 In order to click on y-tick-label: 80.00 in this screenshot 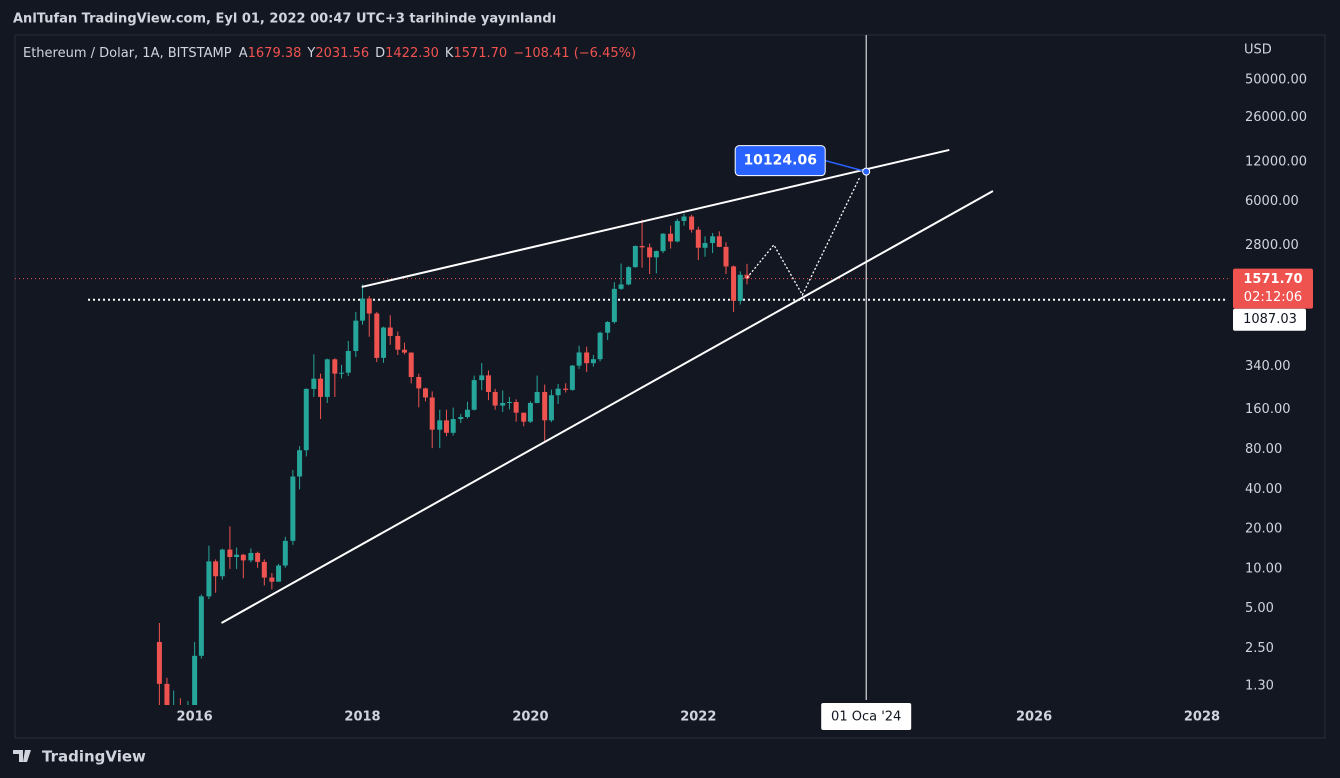, I will do `click(1263, 449)`.